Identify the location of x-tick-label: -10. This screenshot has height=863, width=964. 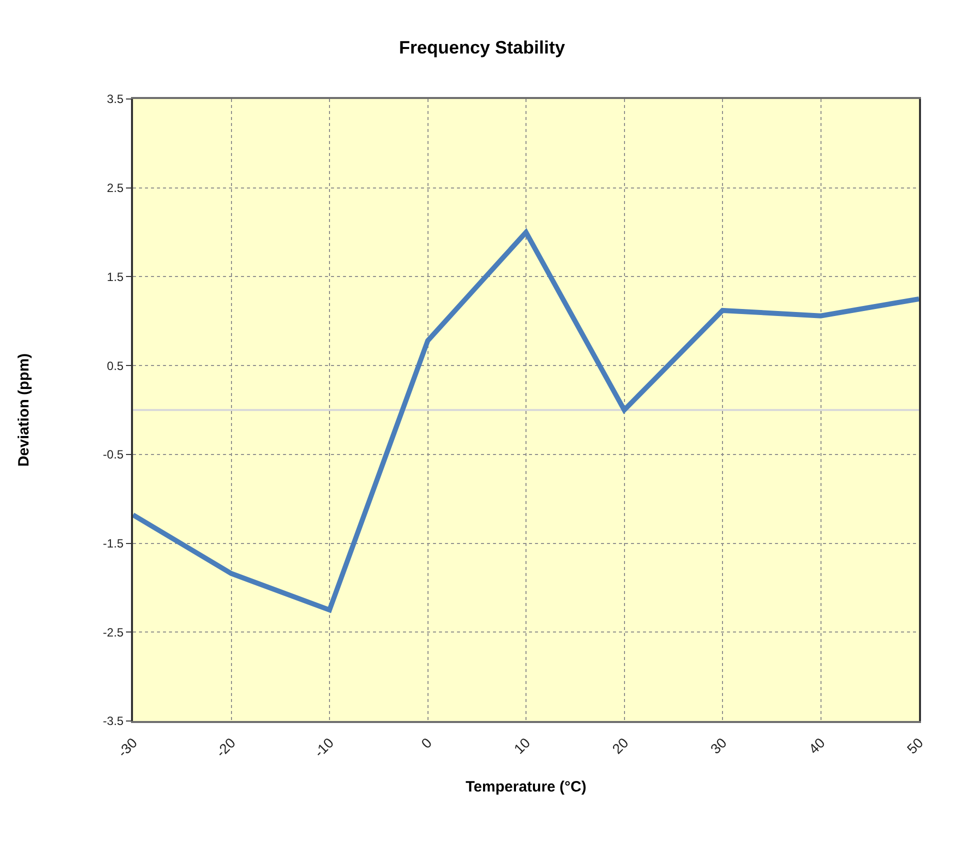
(323, 747).